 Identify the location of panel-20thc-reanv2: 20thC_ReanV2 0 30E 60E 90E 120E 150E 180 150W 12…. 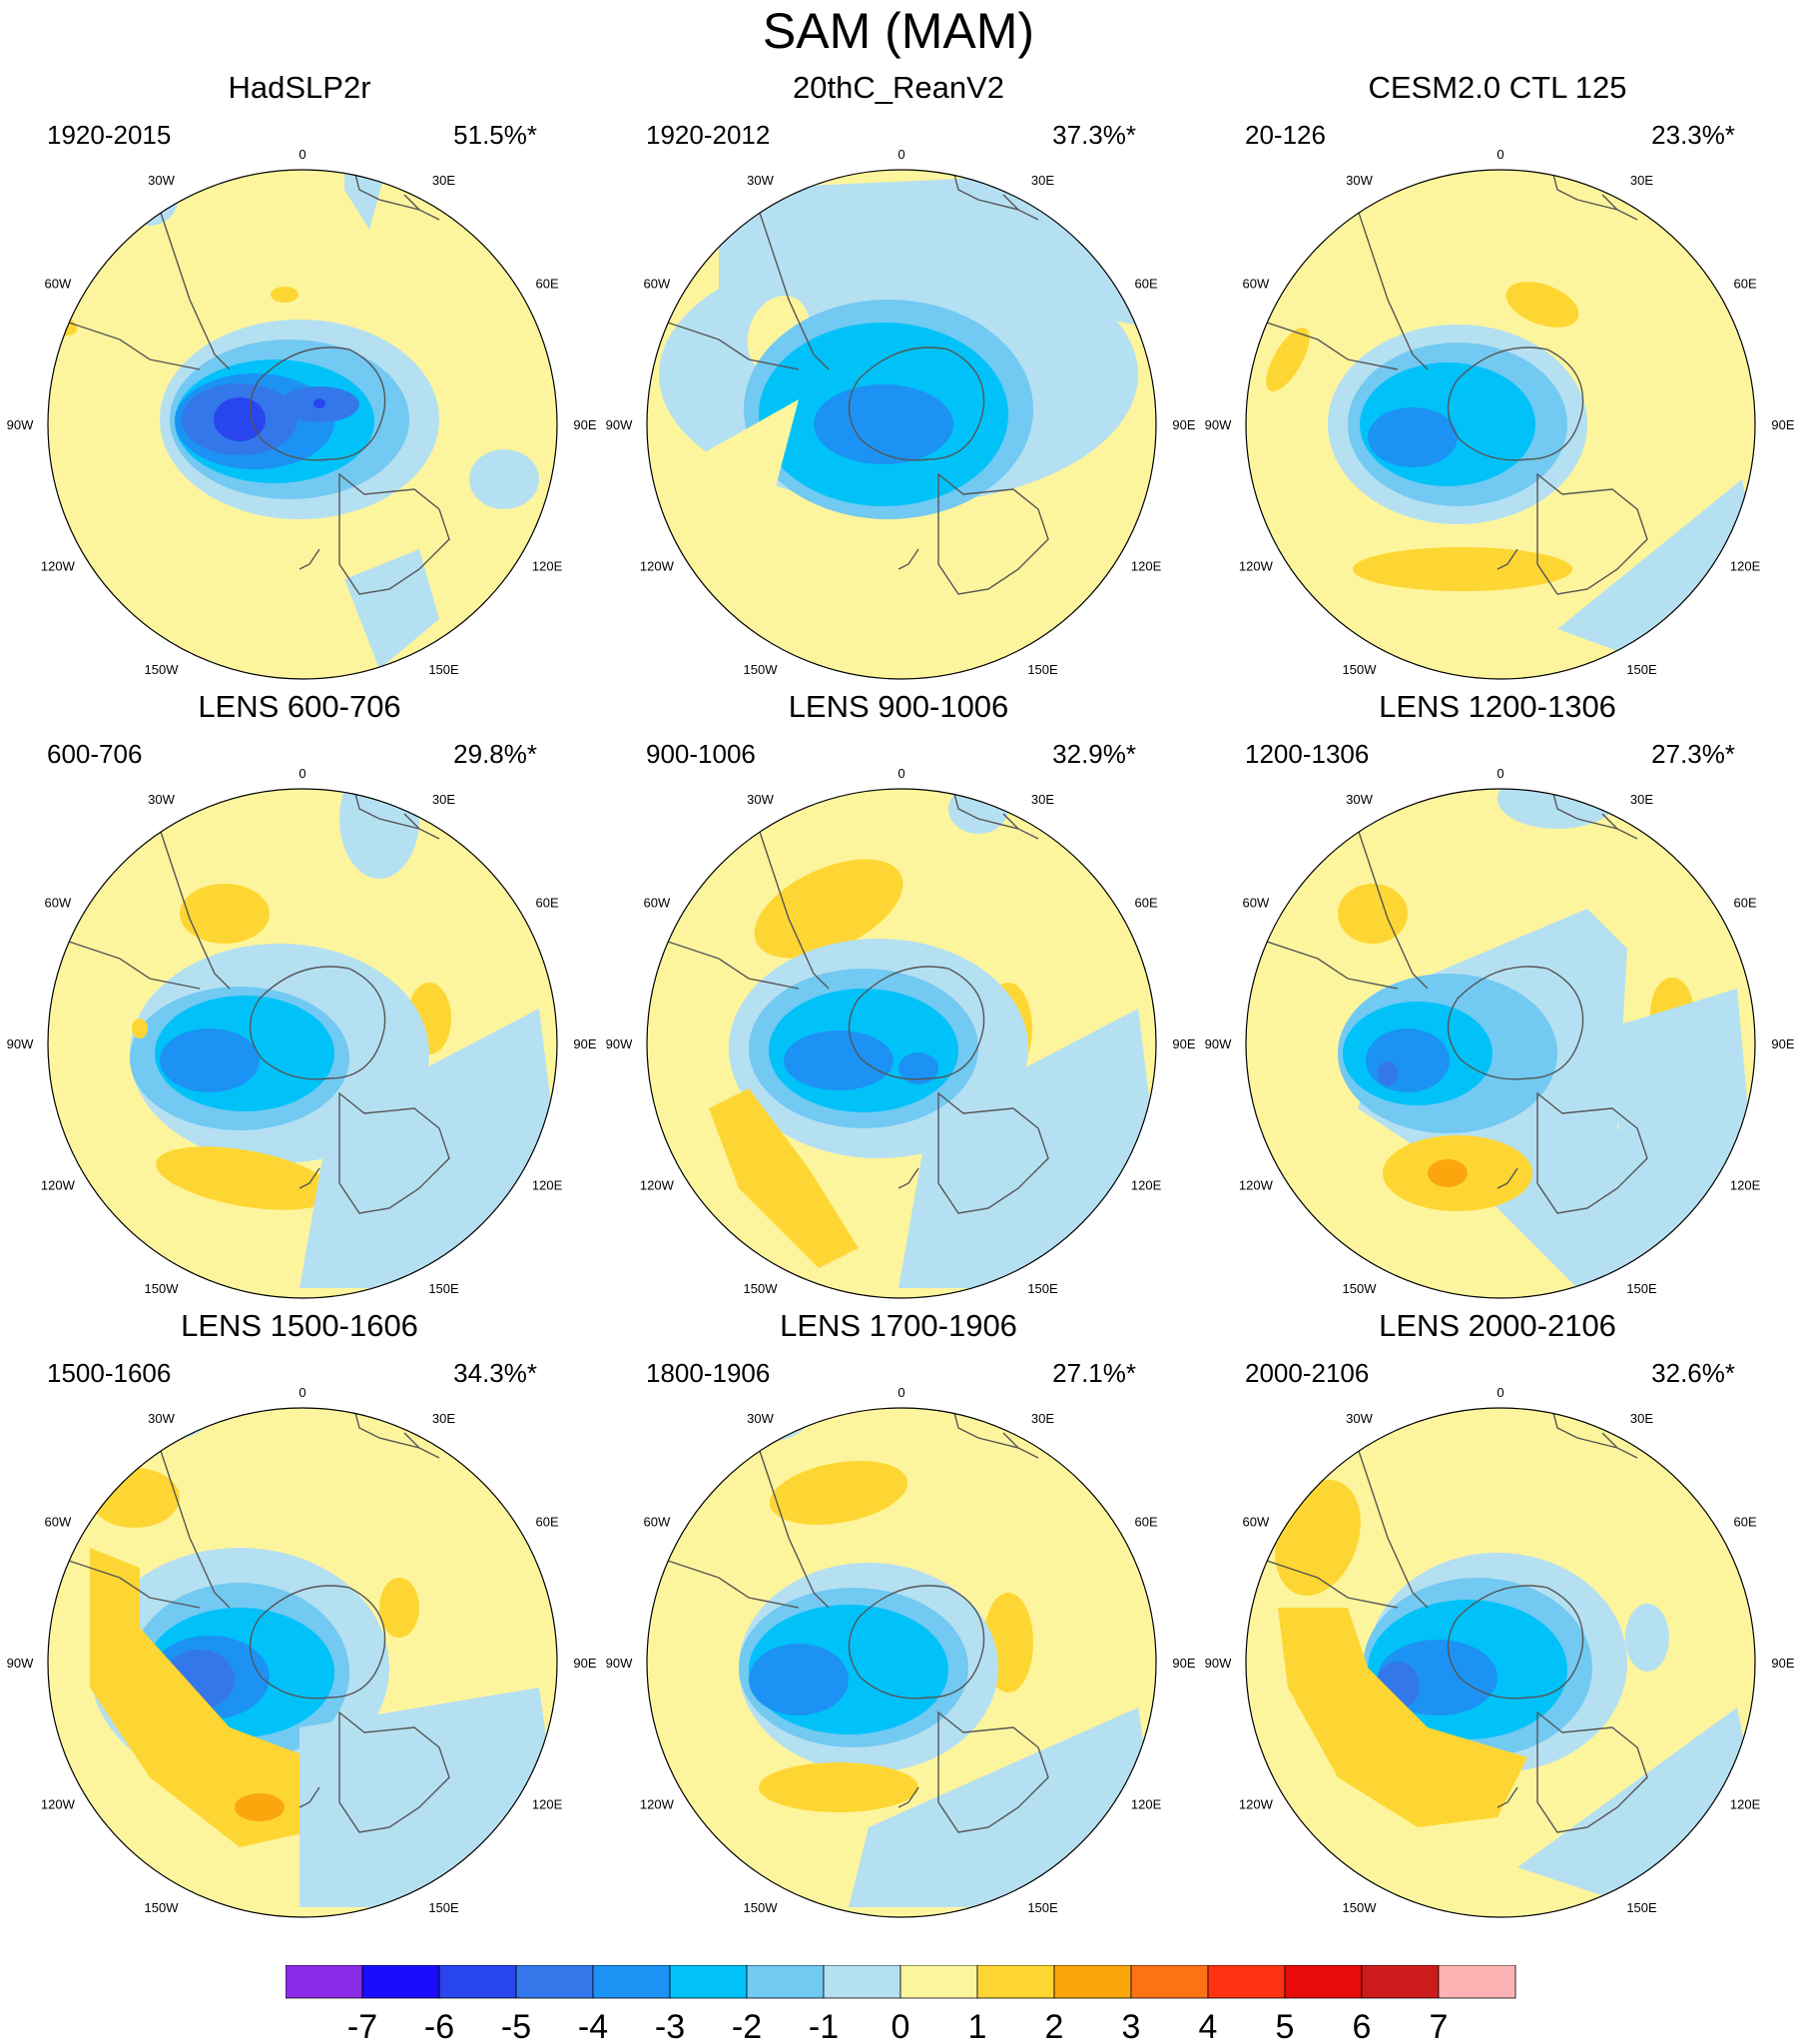
(898, 379).